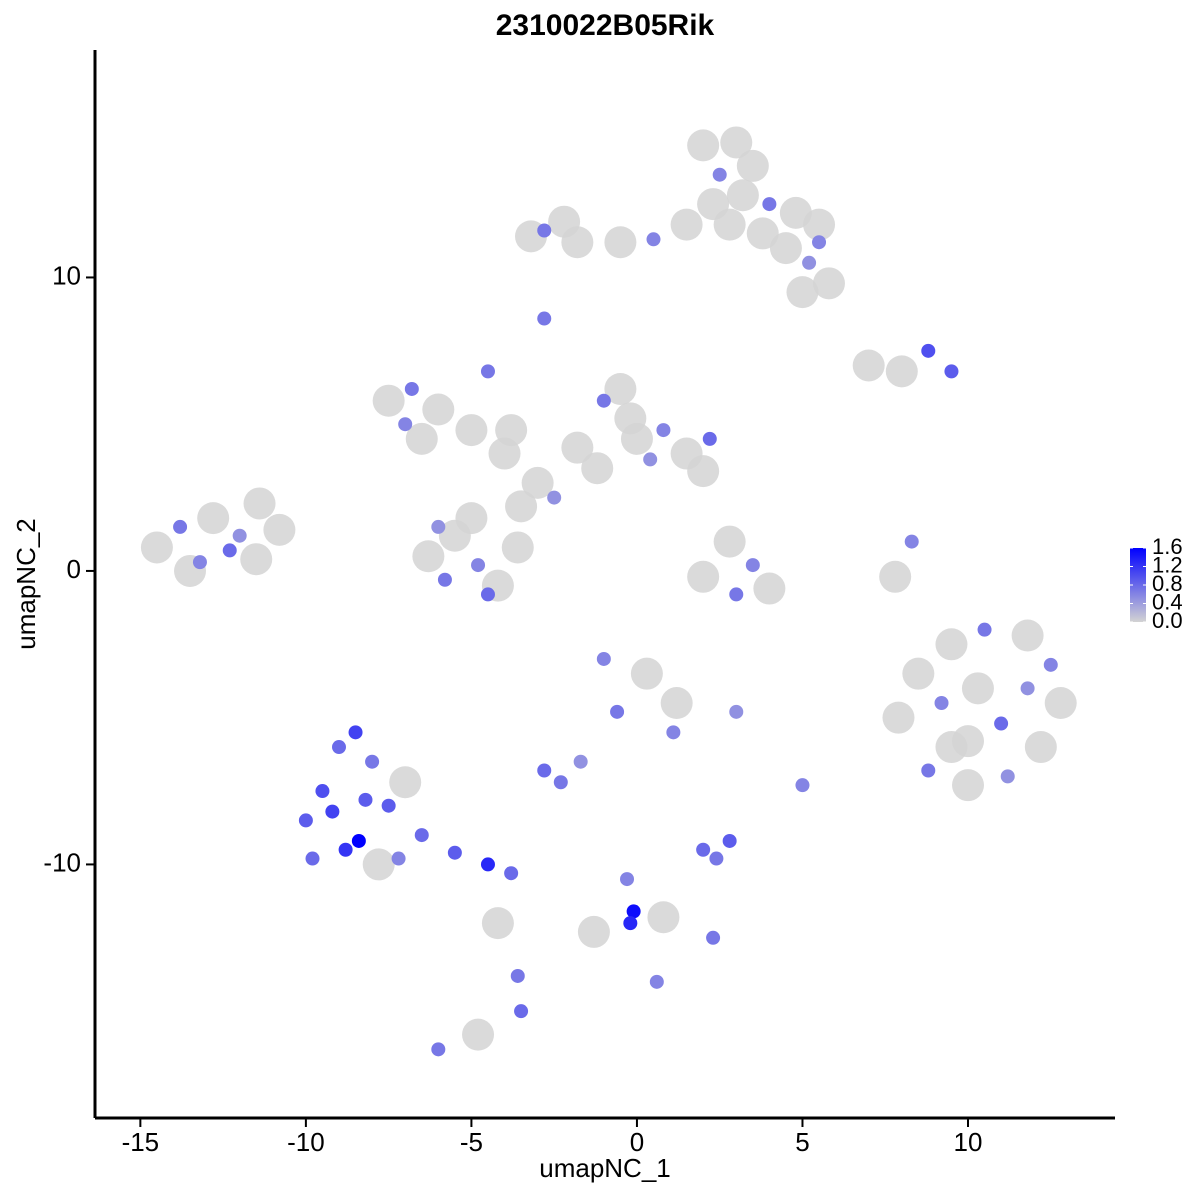  I want to click on x-tick-label: 10, so click(968, 1142).